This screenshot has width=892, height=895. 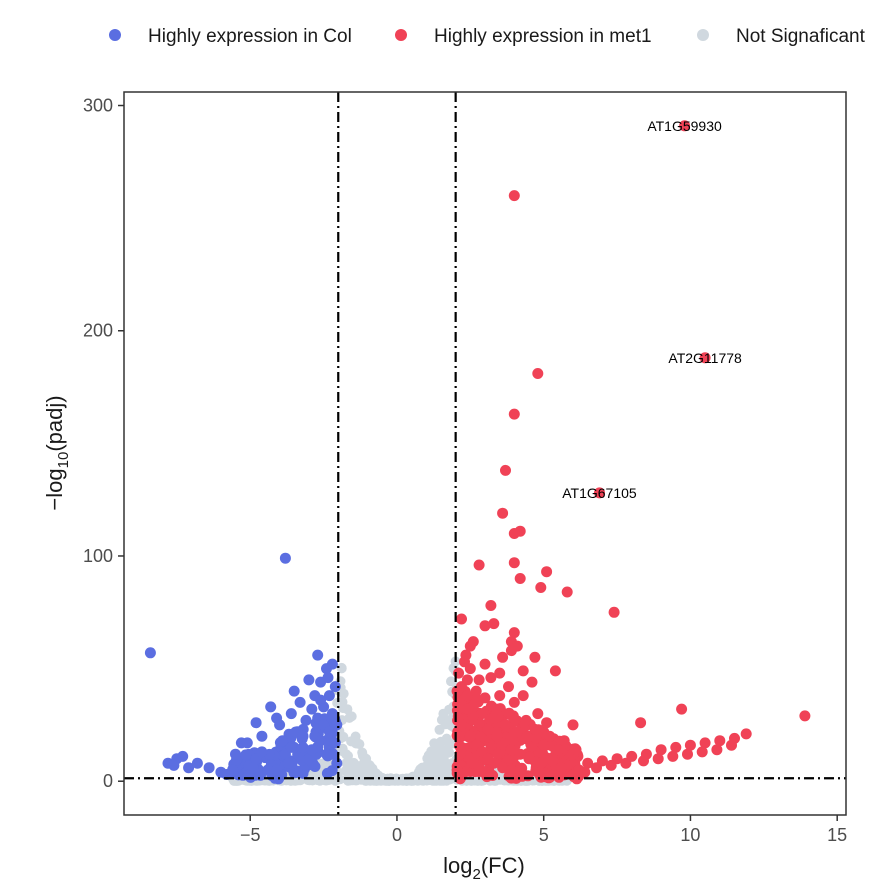 I want to click on not-significant-points, so click(x=400, y=721).